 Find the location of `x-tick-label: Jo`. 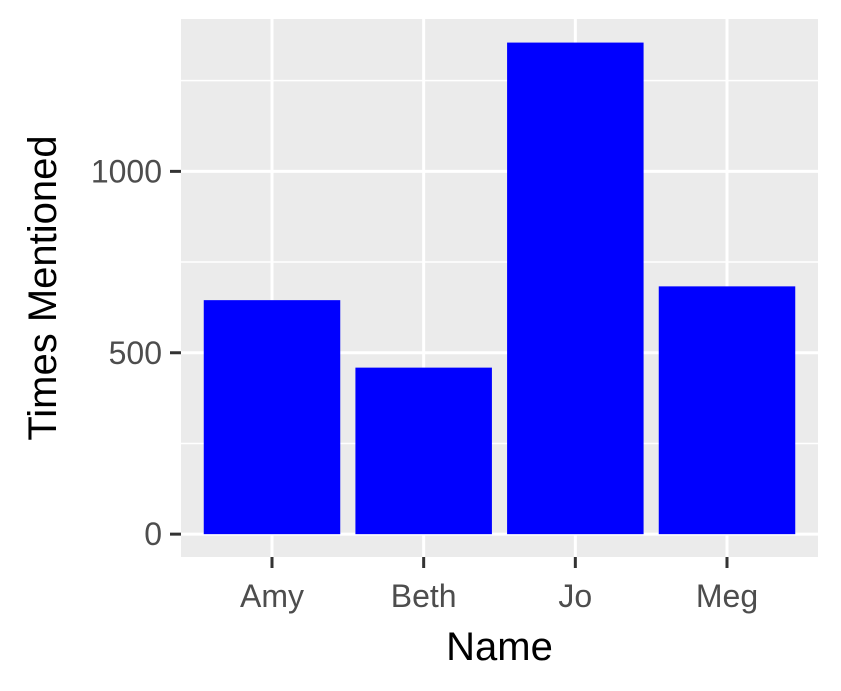

x-tick-label: Jo is located at coordinates (575, 596).